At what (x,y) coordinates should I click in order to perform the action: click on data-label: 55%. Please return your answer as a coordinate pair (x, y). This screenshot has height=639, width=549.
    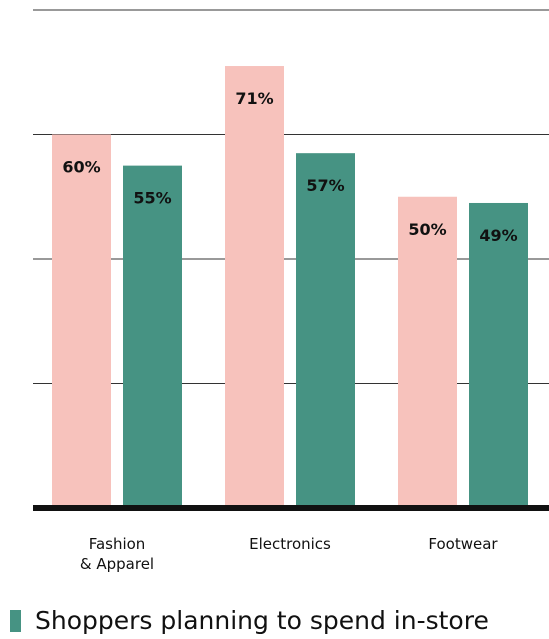
    Looking at the image, I should click on (152, 198).